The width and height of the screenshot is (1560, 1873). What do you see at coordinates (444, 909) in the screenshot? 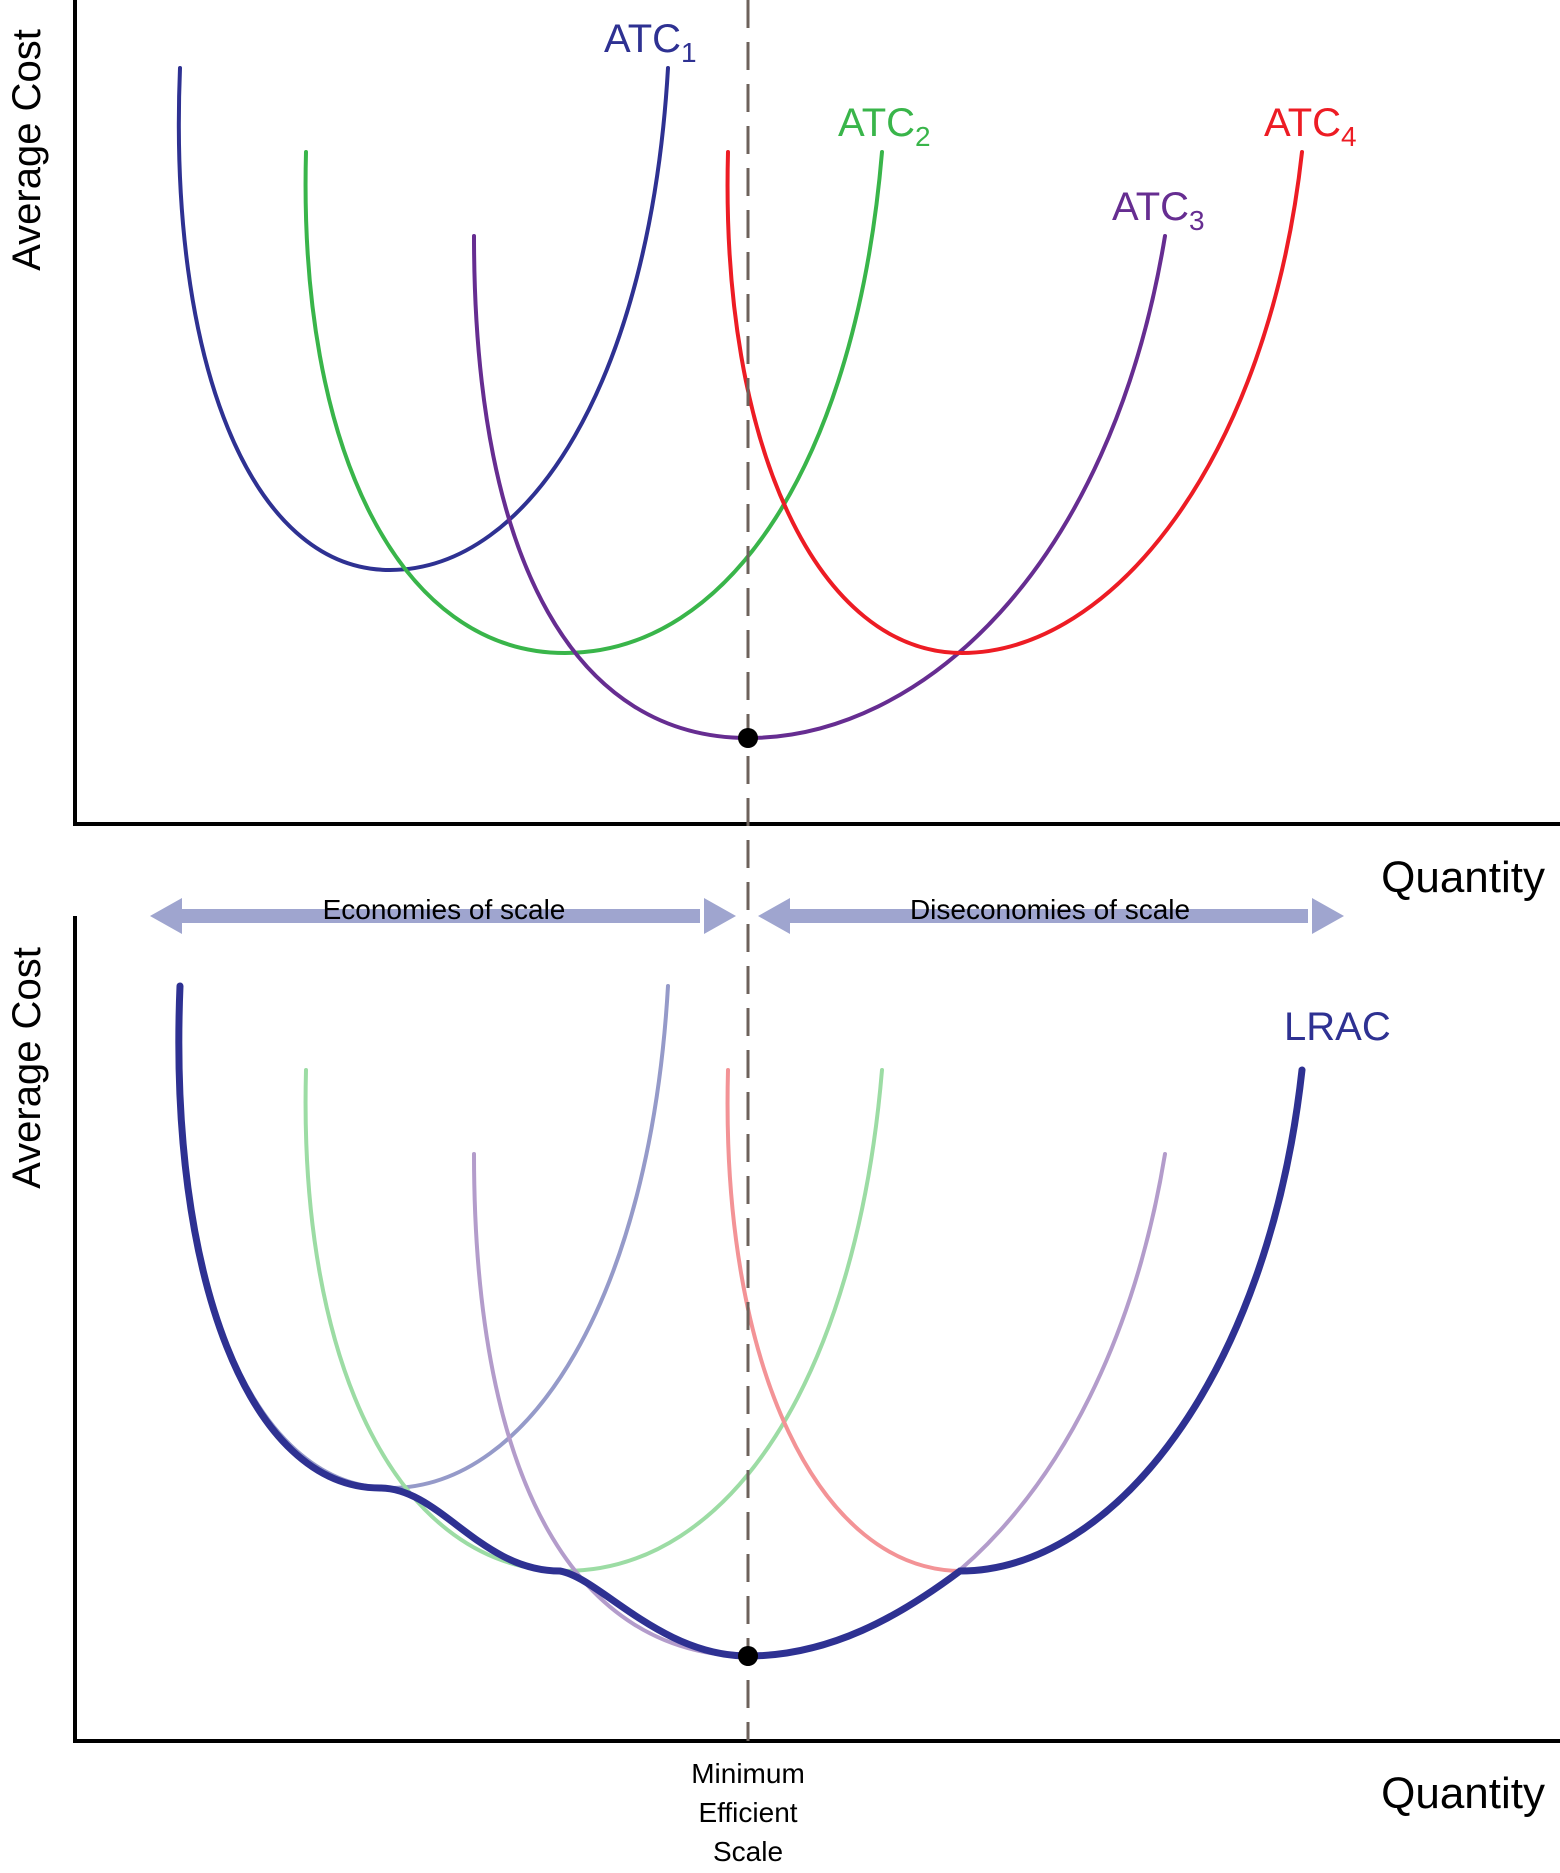
I see `economies-of-scale-label: Economies of scale` at bounding box center [444, 909].